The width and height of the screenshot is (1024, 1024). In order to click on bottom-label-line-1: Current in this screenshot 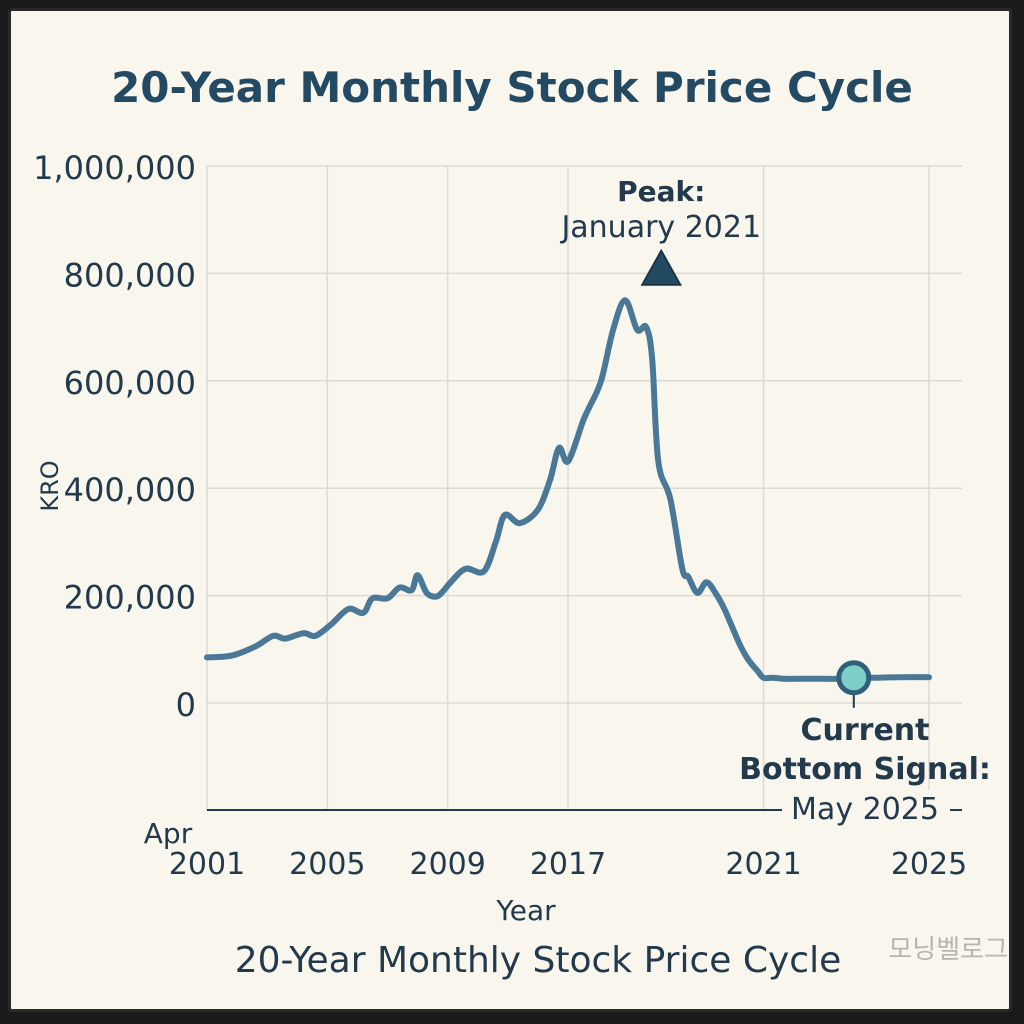, I will do `click(864, 730)`.